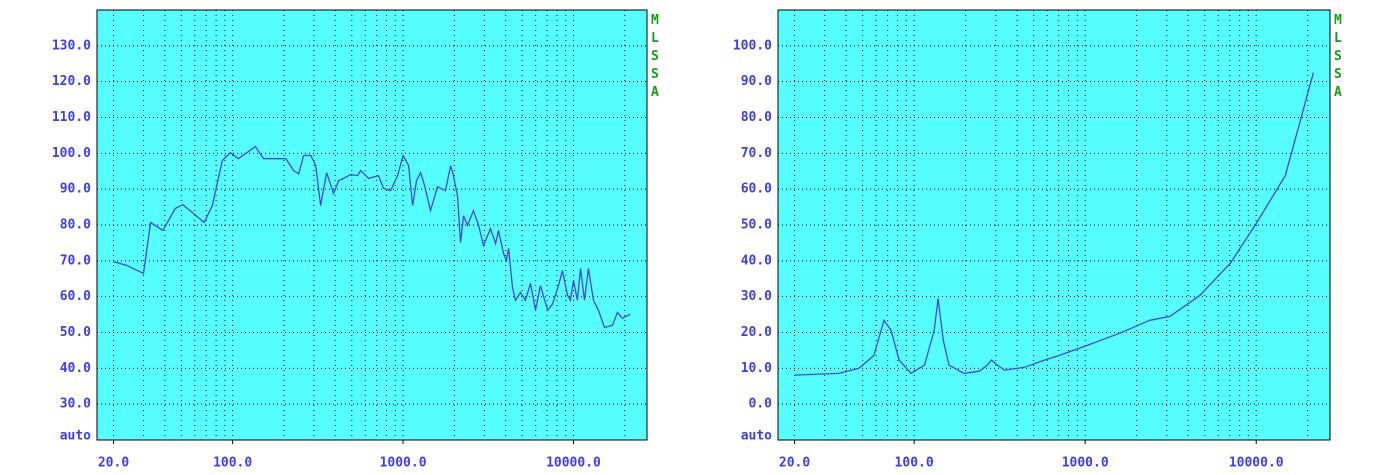 Image resolution: width=1400 pixels, height=475 pixels. Describe the element at coordinates (71, 81) in the screenshot. I see `y-tick-label: 120.0` at that location.